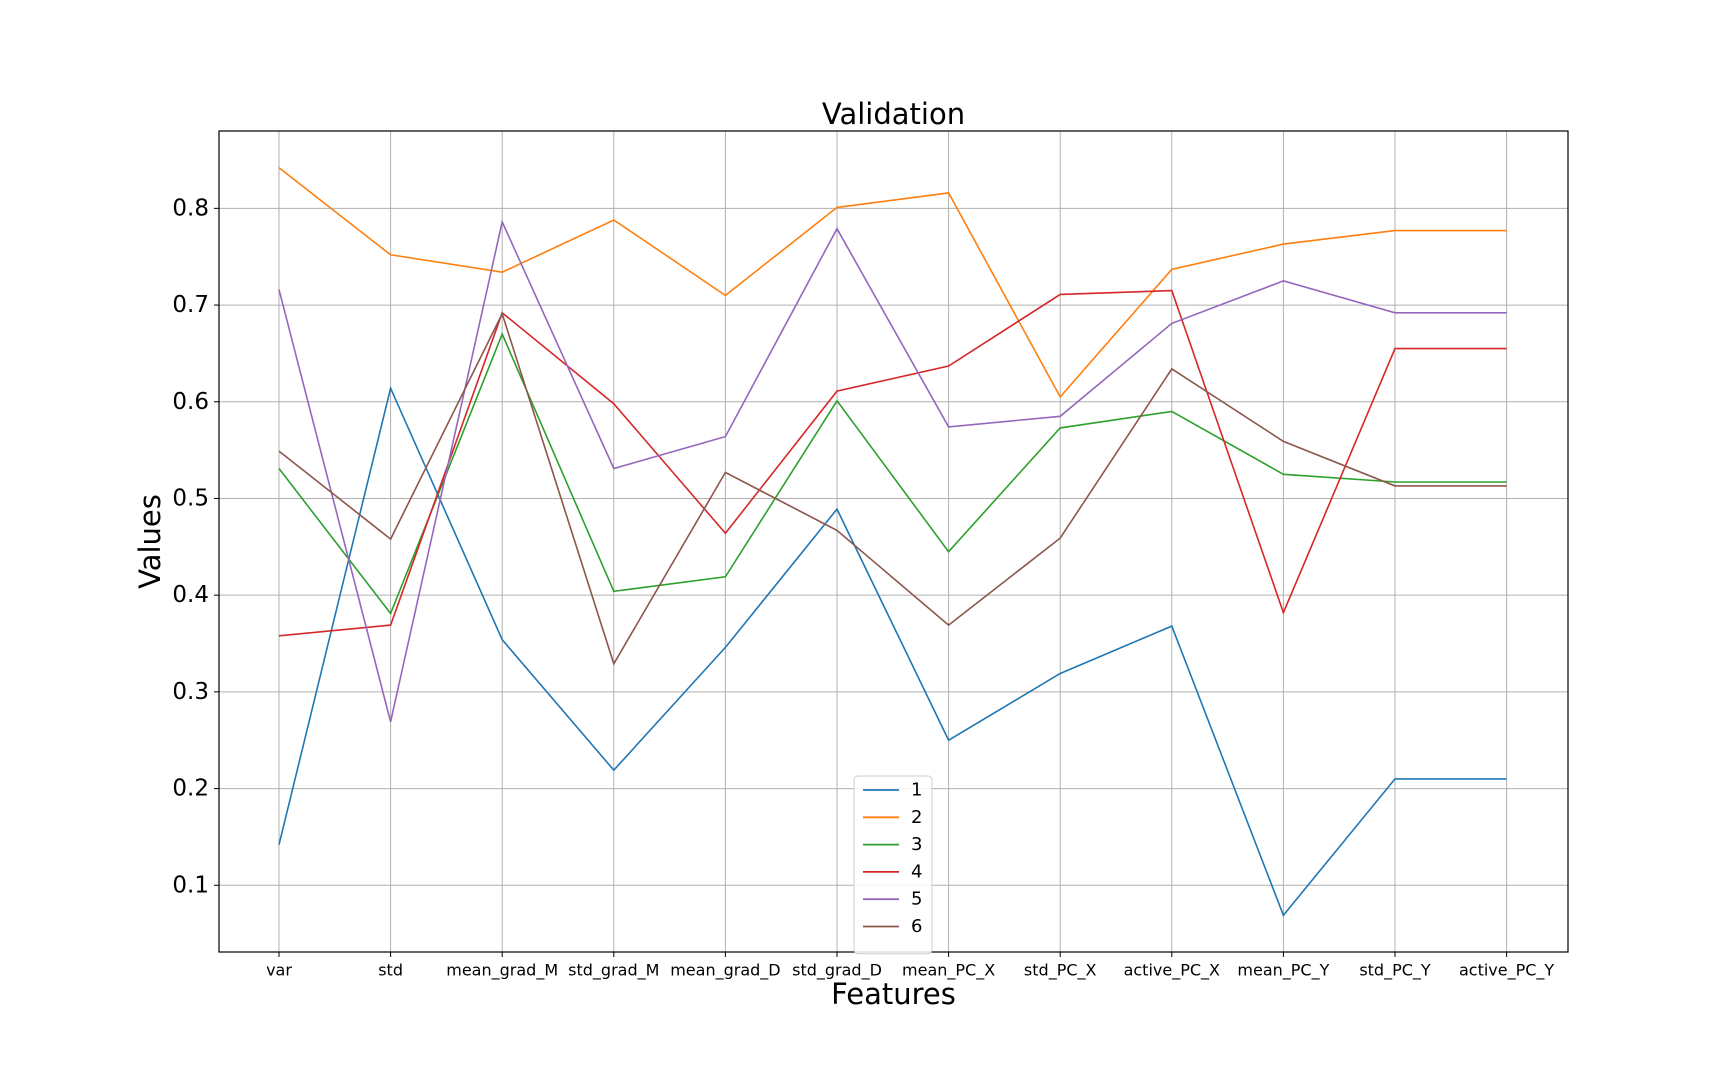 This screenshot has width=1728, height=1084. Describe the element at coordinates (390, 970) in the screenshot. I see `x-tick-label: std` at that location.